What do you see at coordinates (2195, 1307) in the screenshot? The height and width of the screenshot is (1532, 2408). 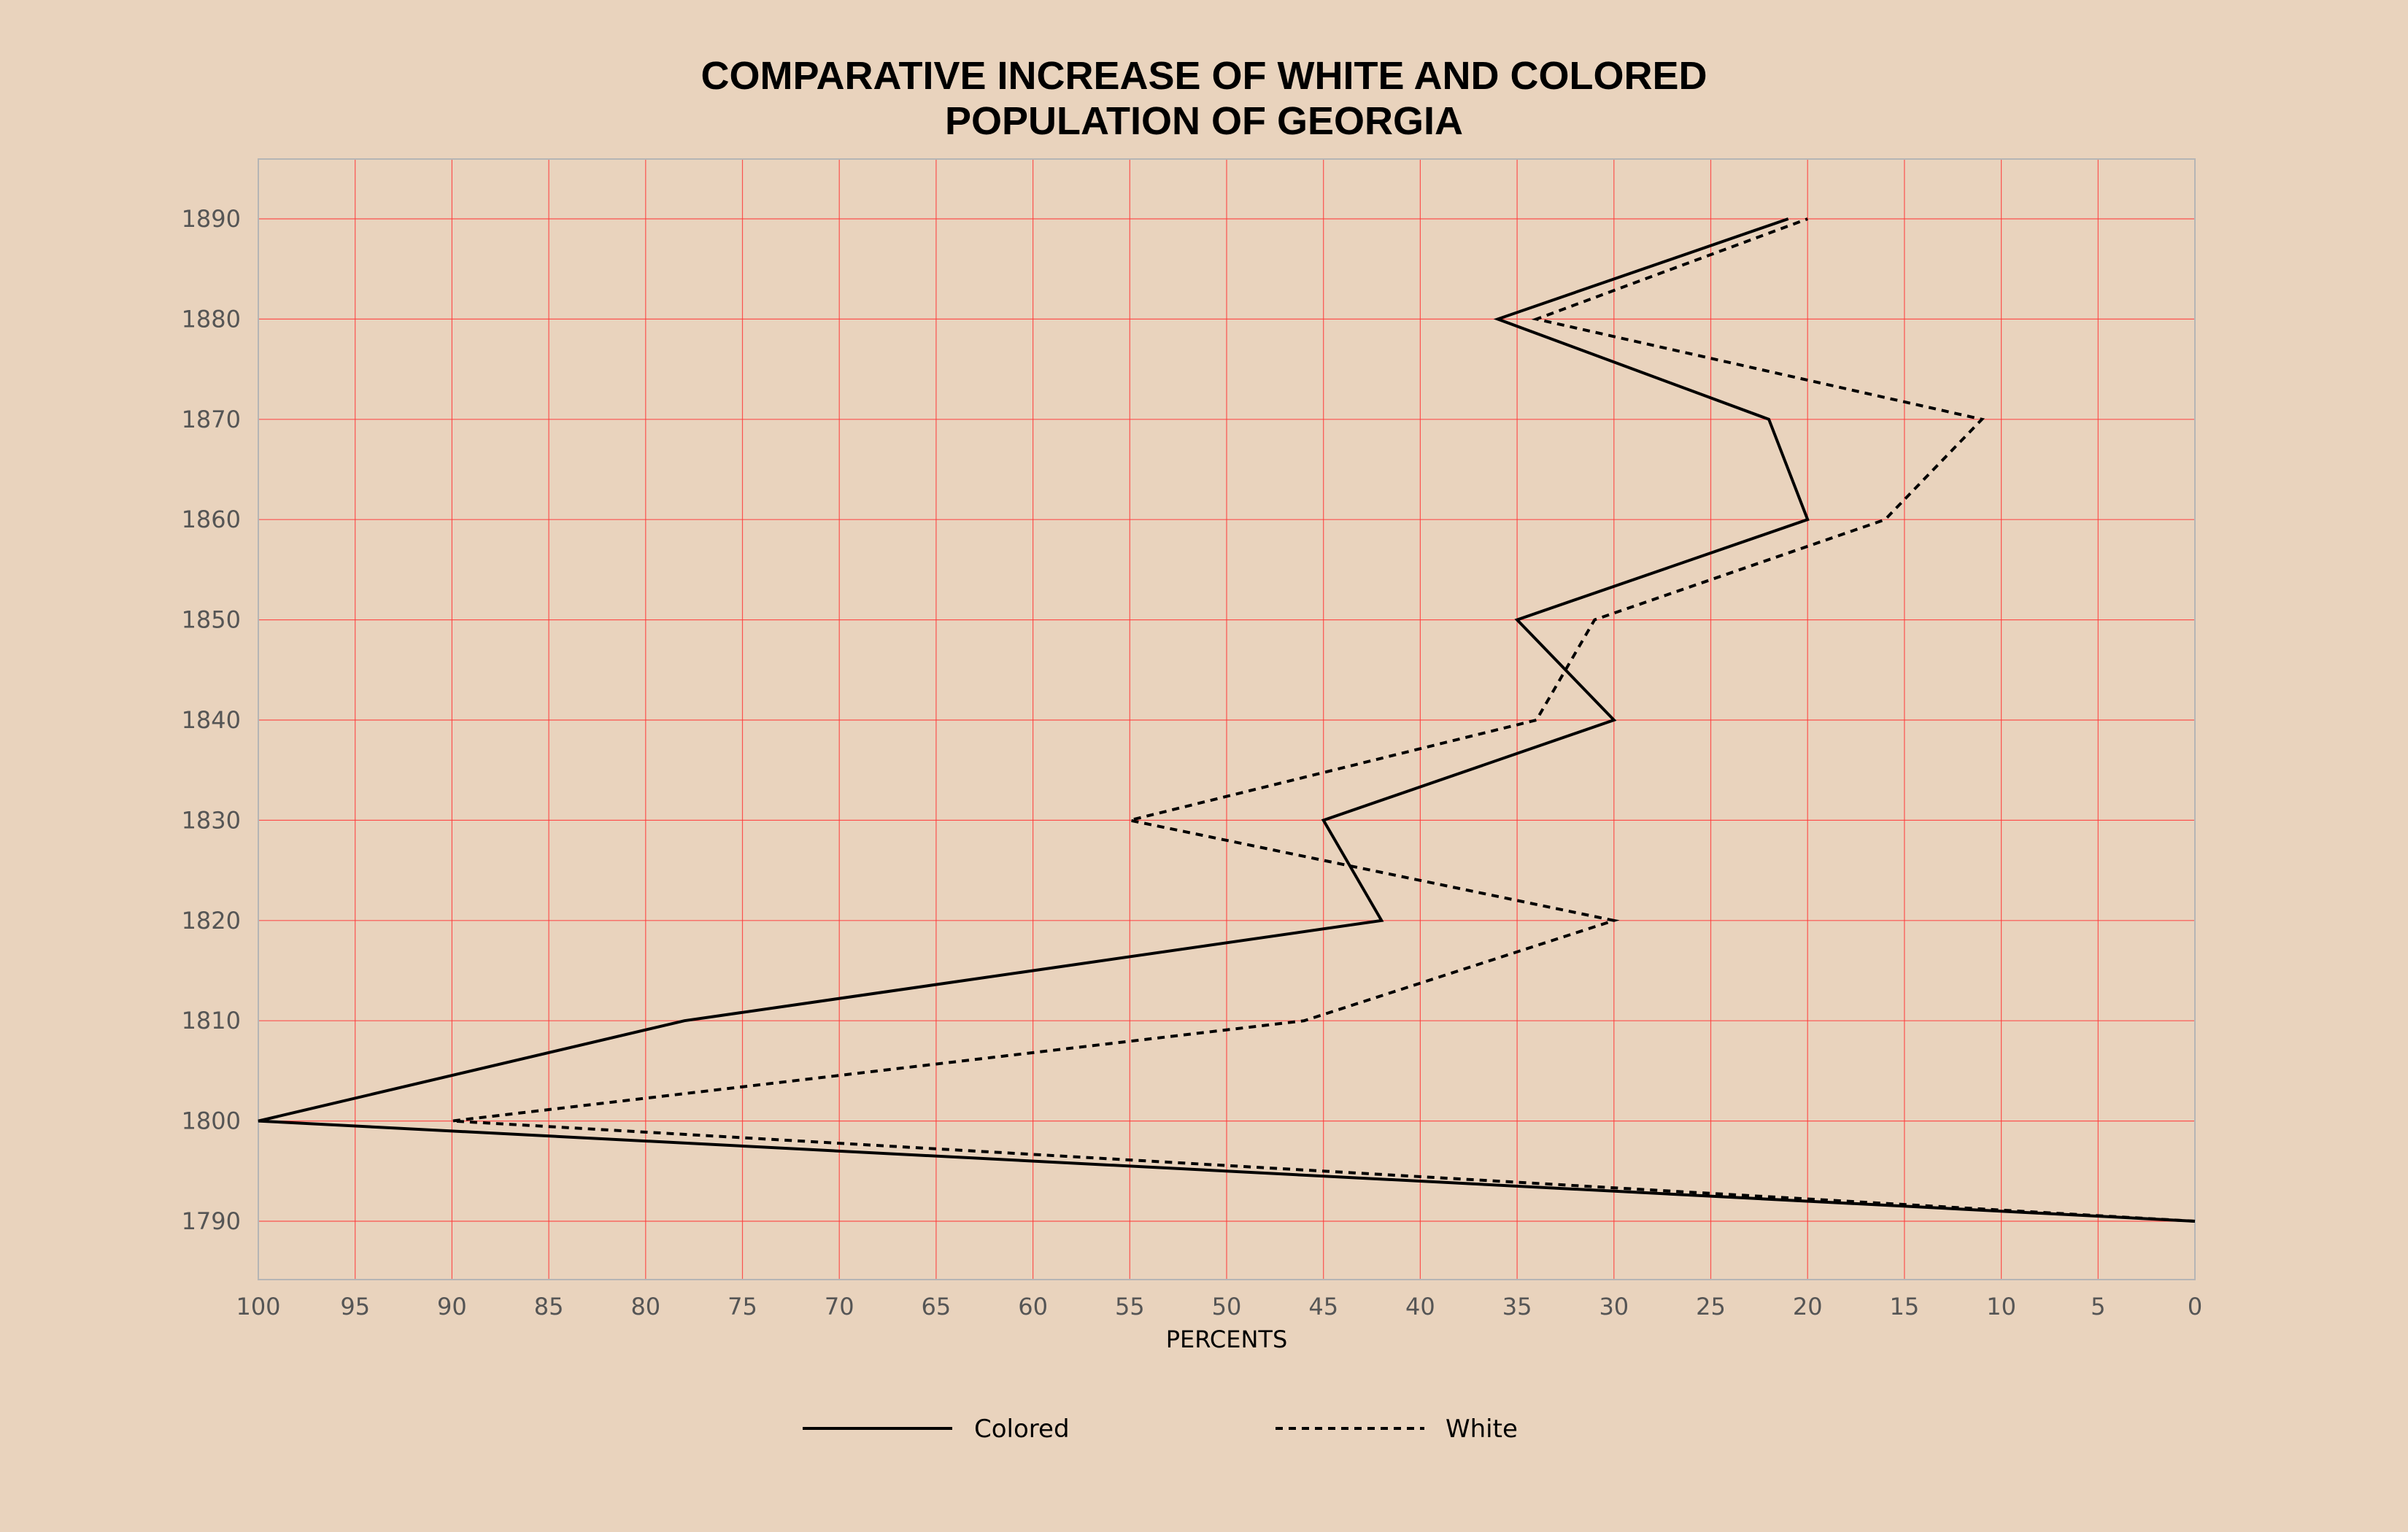 I see `x-tick-label-0: 0` at bounding box center [2195, 1307].